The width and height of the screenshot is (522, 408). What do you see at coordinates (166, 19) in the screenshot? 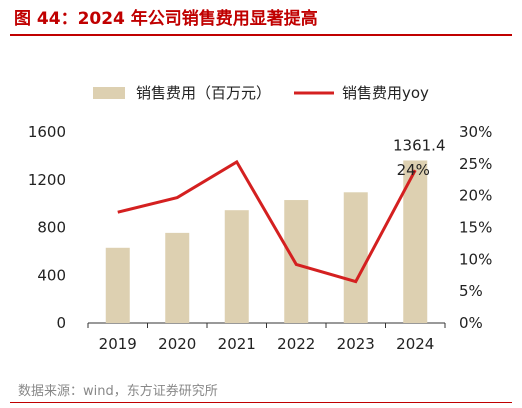
I see `figure-title: 图 44：2024 年公司销售费用显著提高` at bounding box center [166, 19].